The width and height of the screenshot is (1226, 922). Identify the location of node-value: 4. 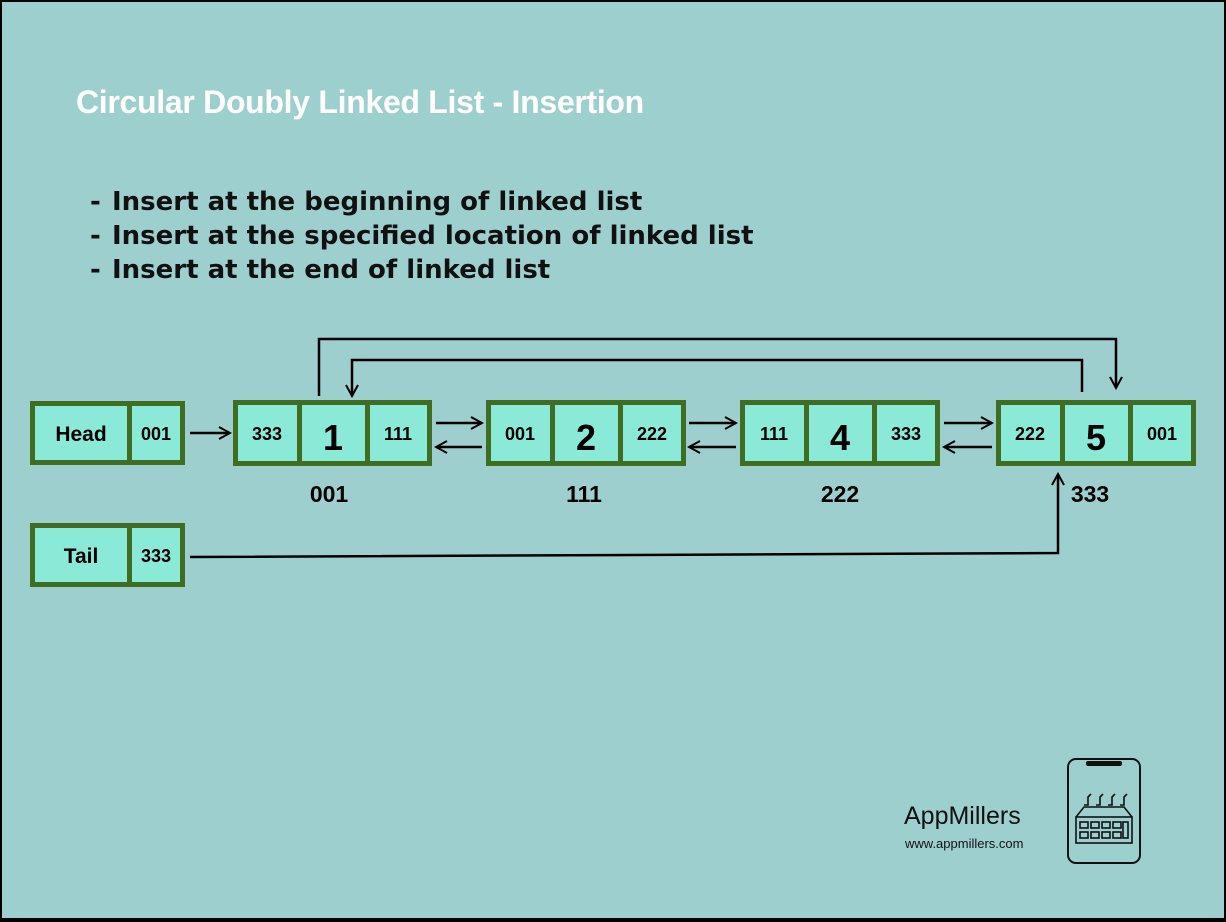
(840, 437).